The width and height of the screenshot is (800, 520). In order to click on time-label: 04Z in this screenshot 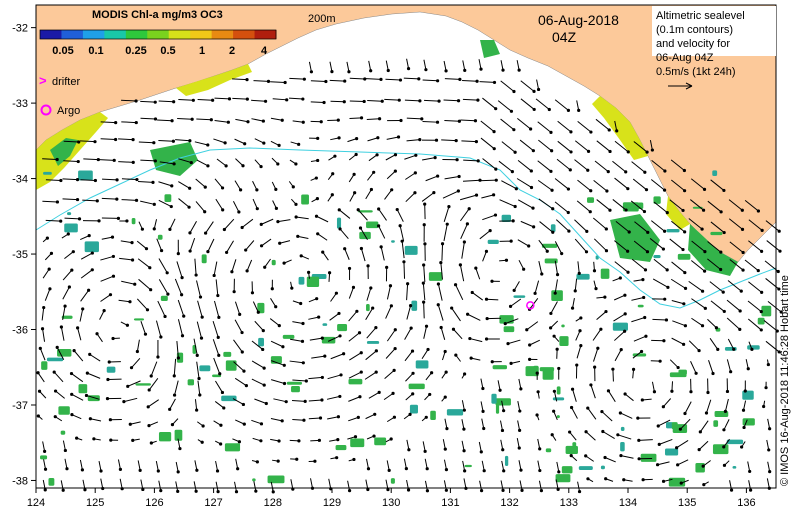, I will do `click(564, 37)`.